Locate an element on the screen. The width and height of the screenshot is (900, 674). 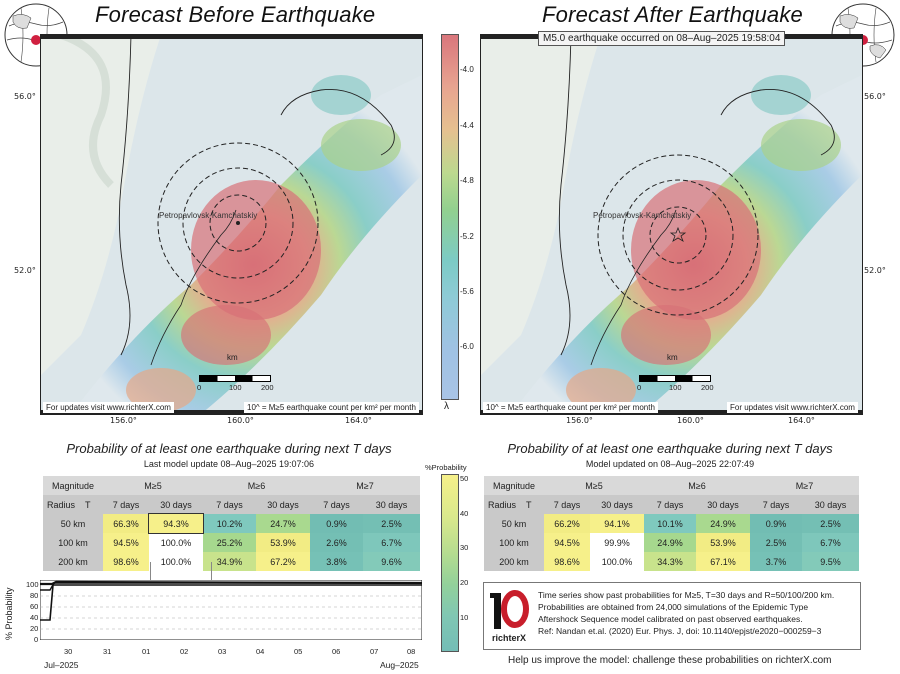
prob-tick: 20 is located at coordinates (464, 582).